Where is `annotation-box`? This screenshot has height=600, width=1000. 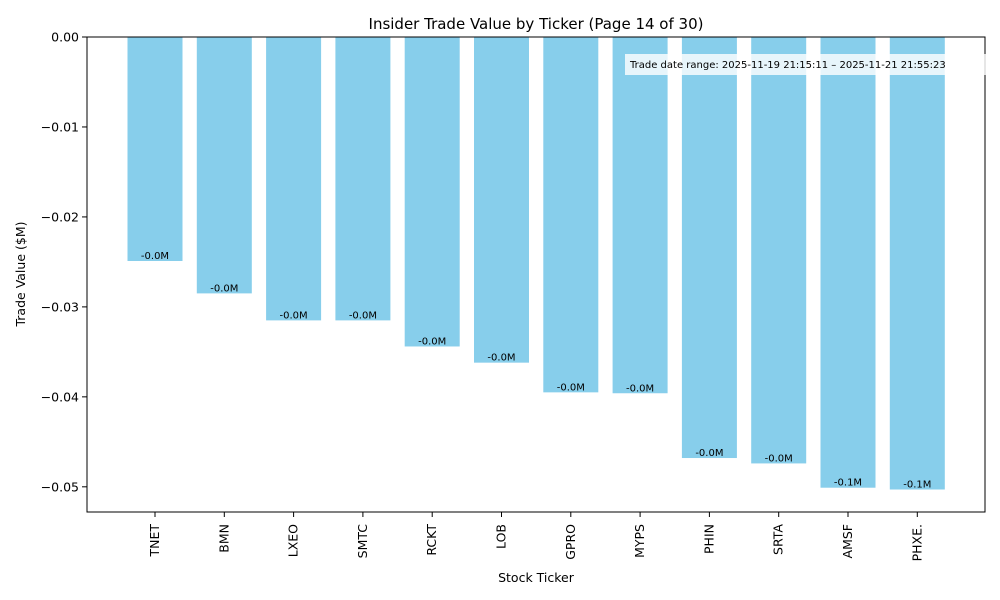 annotation-box is located at coordinates (805, 64).